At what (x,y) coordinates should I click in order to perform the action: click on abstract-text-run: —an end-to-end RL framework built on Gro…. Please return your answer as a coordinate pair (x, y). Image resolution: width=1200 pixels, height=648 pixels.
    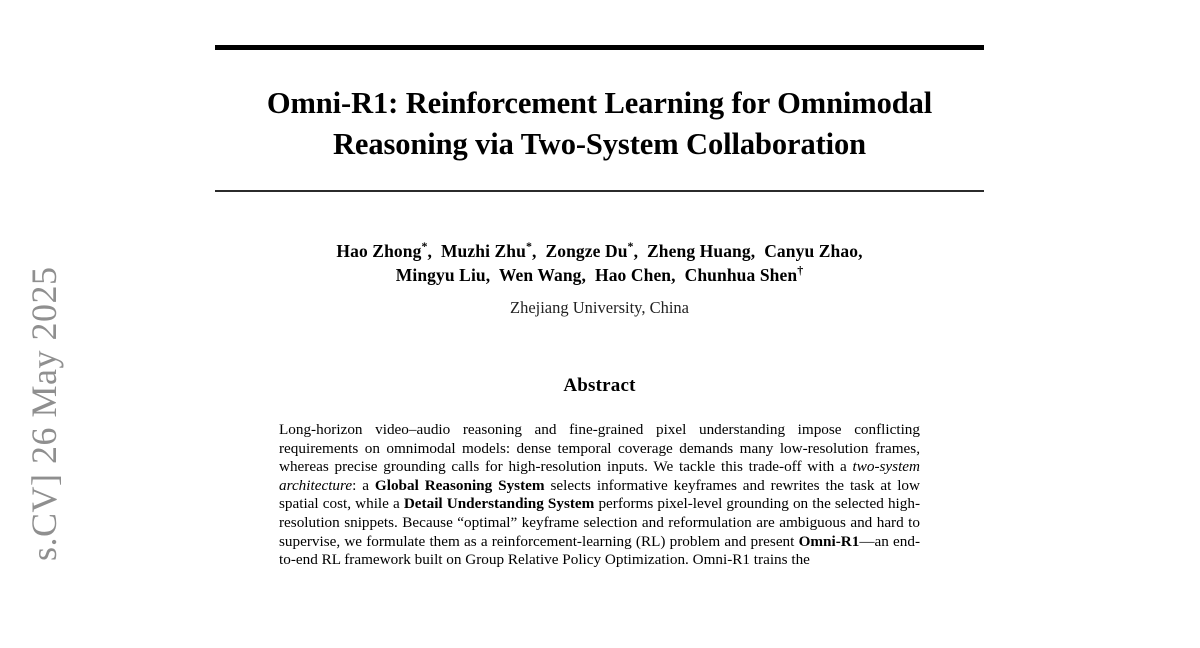
    Looking at the image, I should click on (600, 550).